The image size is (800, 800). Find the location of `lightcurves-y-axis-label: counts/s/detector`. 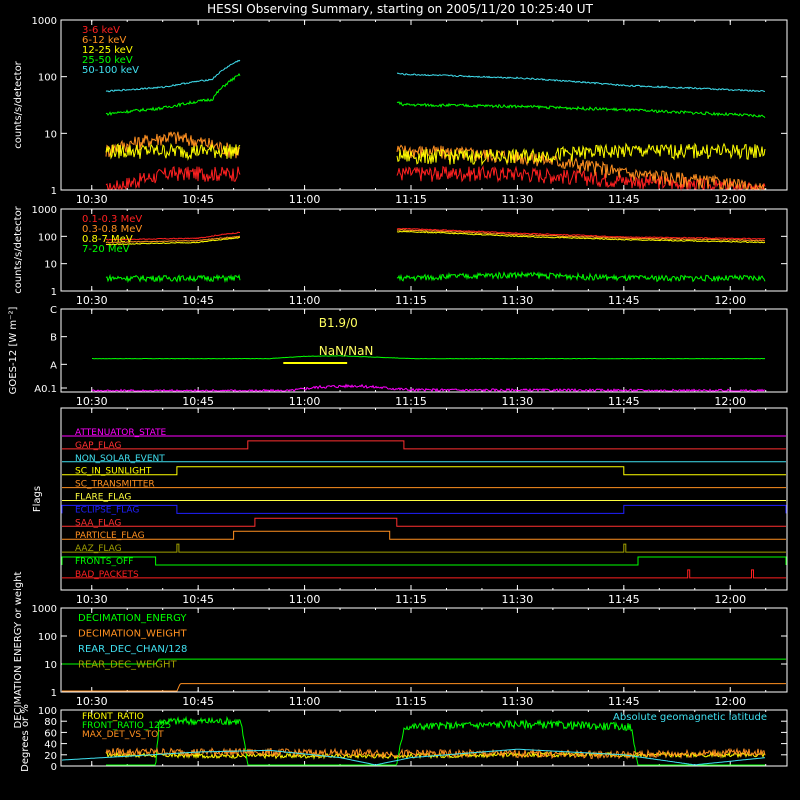

lightcurves-y-axis-label: counts/s/detector is located at coordinates (18, 104).